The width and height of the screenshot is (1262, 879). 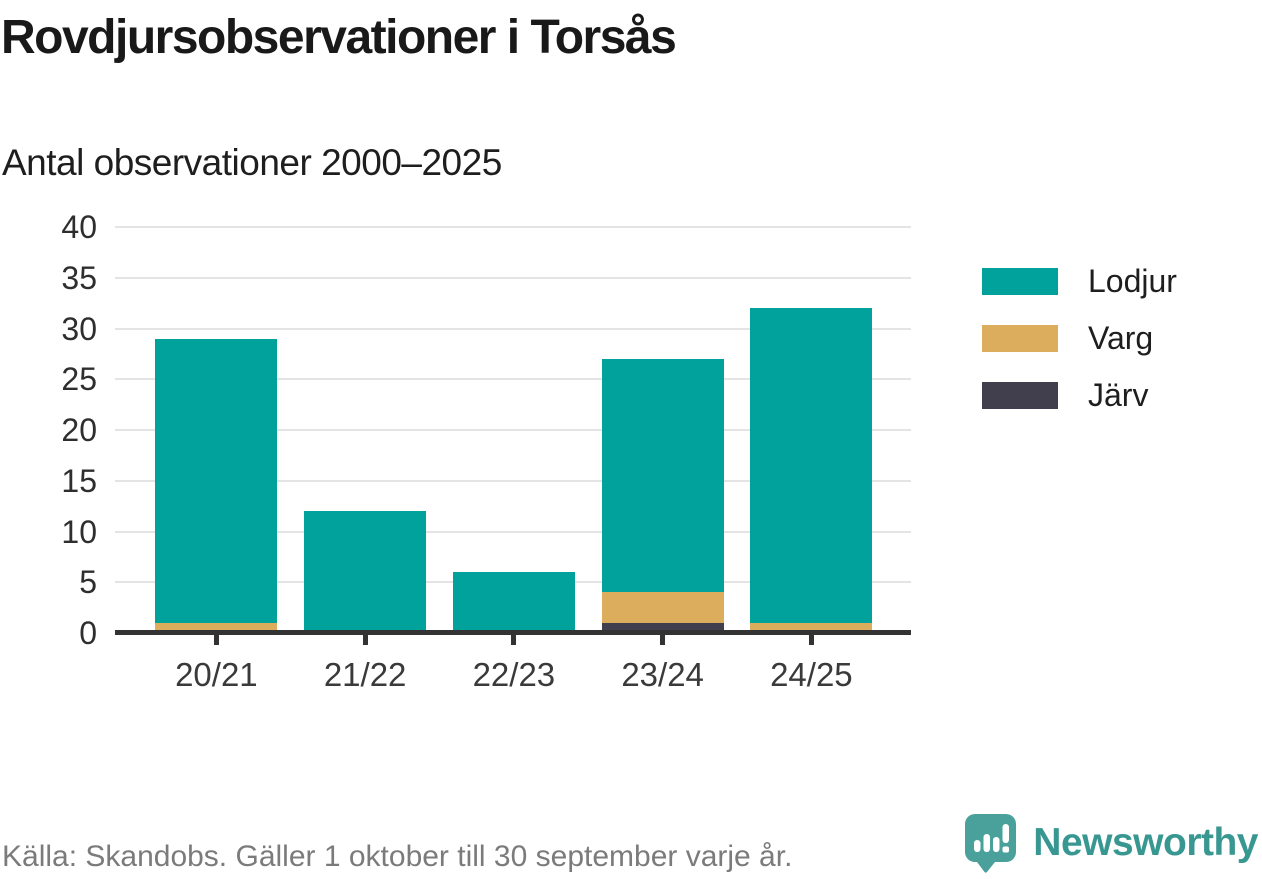 What do you see at coordinates (1079, 395) in the screenshot?
I see `legend-row-järv: Järv` at bounding box center [1079, 395].